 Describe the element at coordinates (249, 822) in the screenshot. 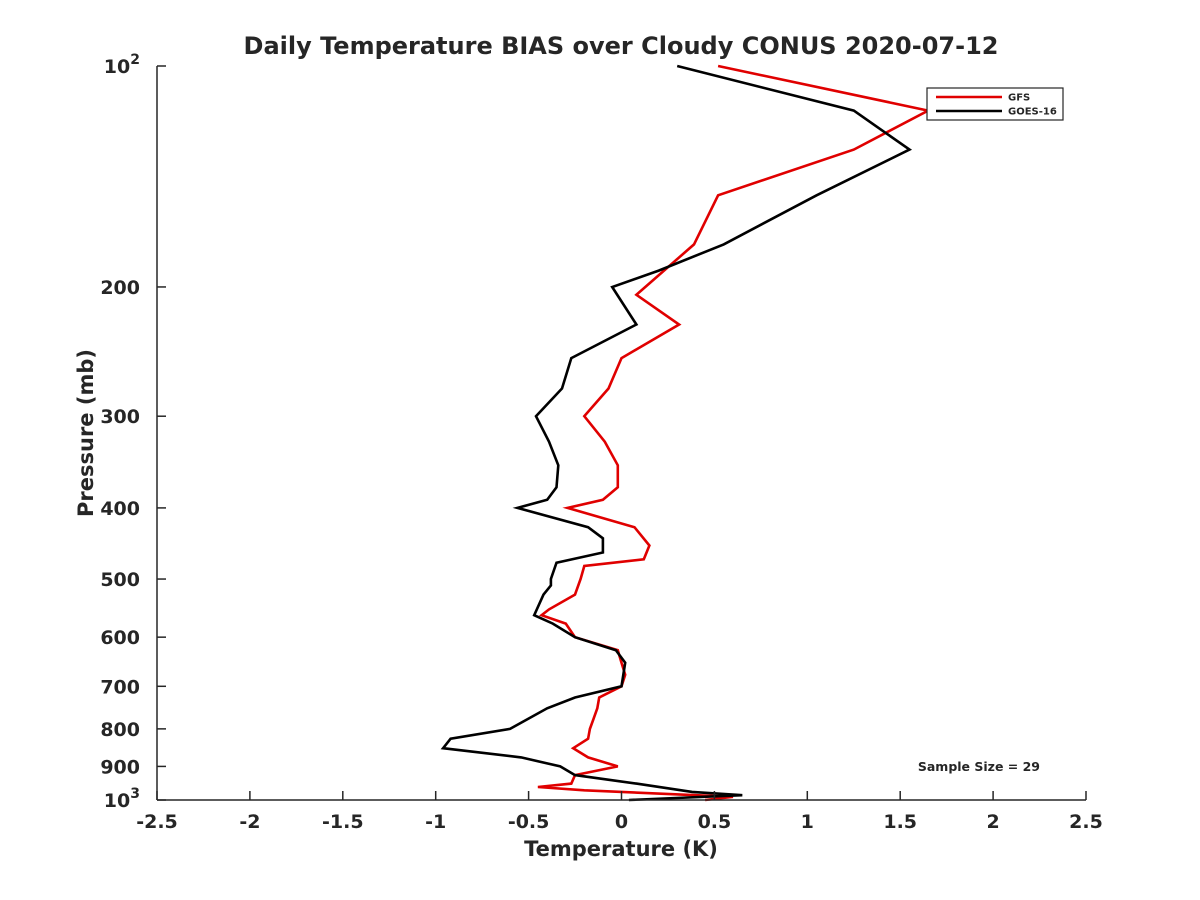

I see `x-tick-label: -2` at that location.